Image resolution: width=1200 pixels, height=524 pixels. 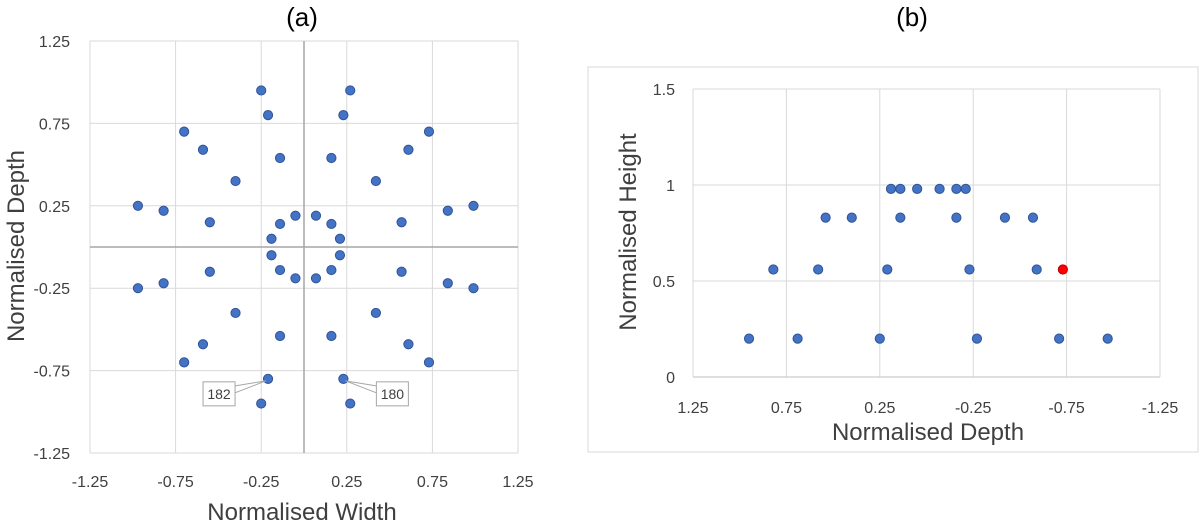 I want to click on chart-b-y-tick-label: 0, so click(x=670, y=378).